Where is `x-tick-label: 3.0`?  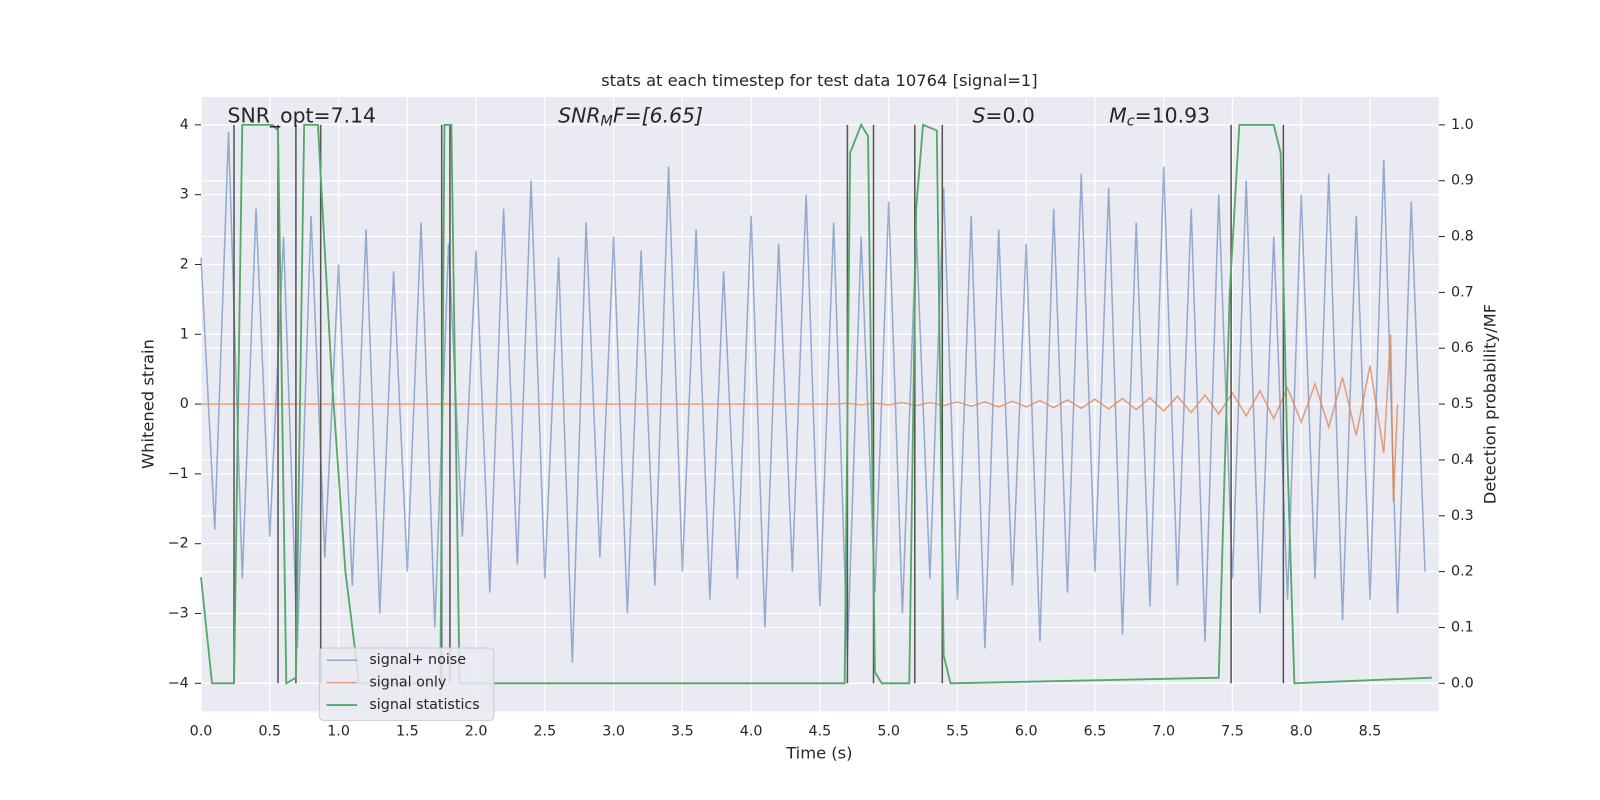 x-tick-label: 3.0 is located at coordinates (613, 732).